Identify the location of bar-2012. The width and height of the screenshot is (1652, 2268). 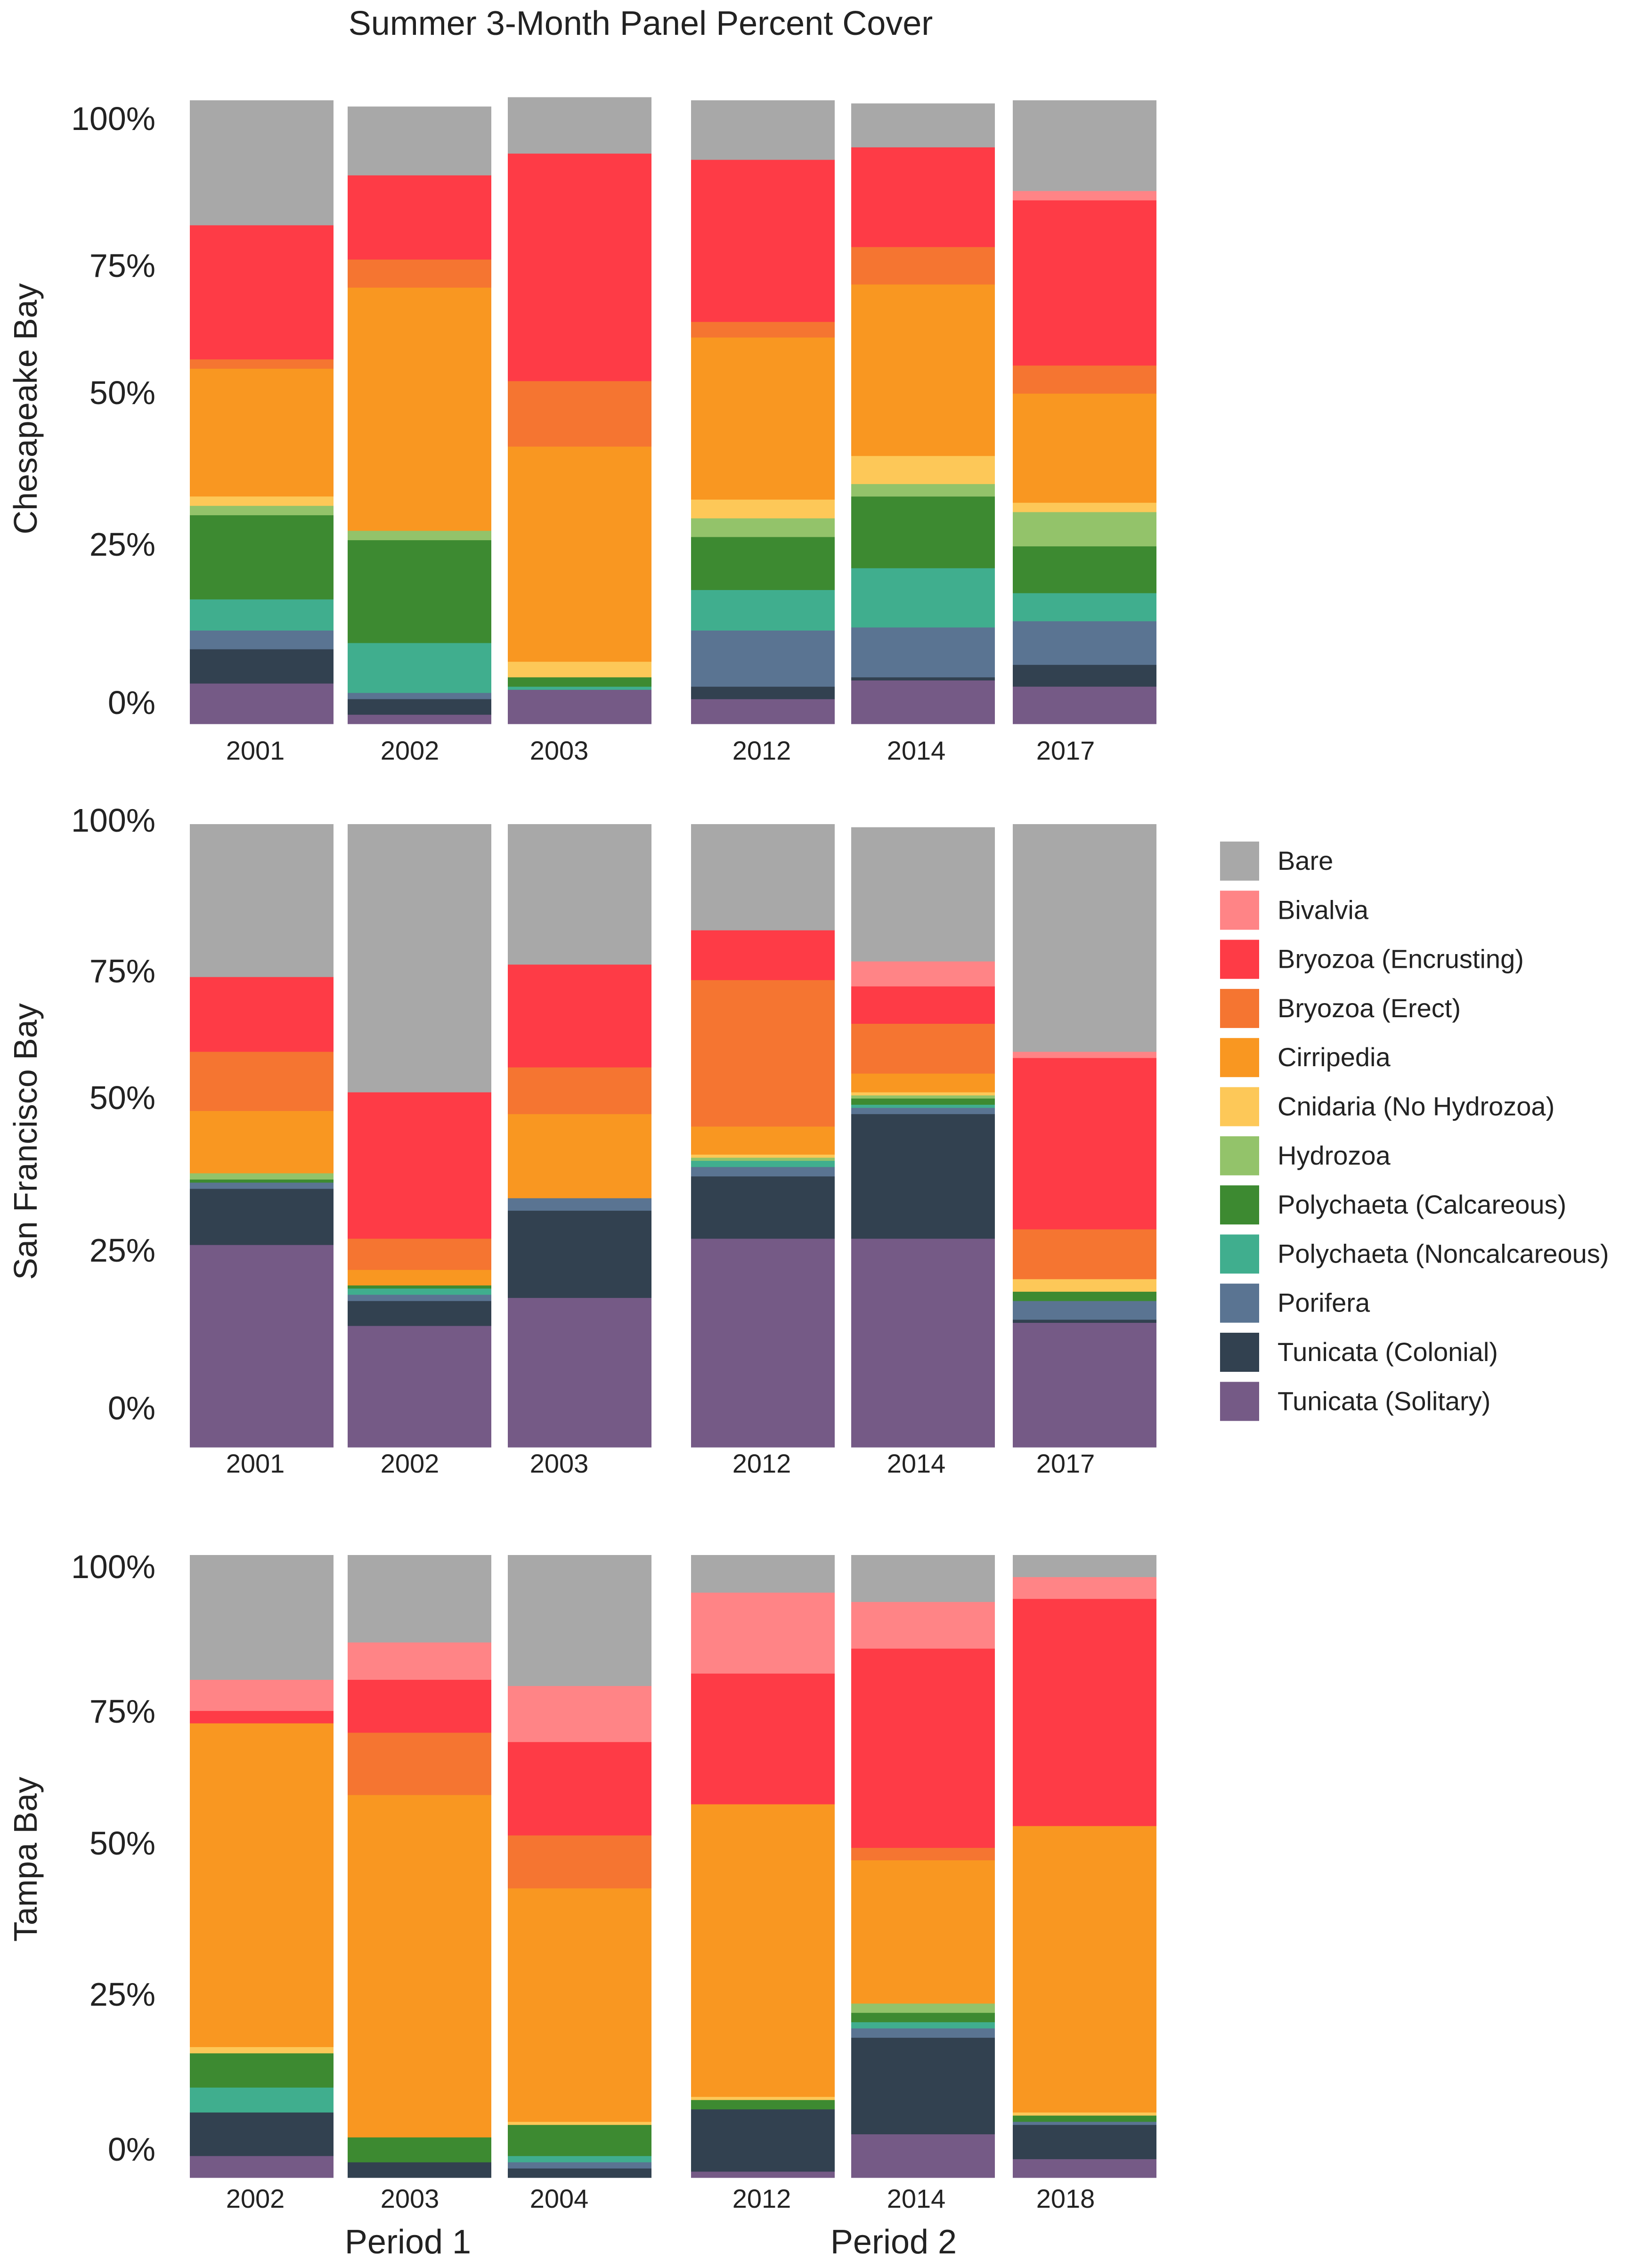
(763, 412).